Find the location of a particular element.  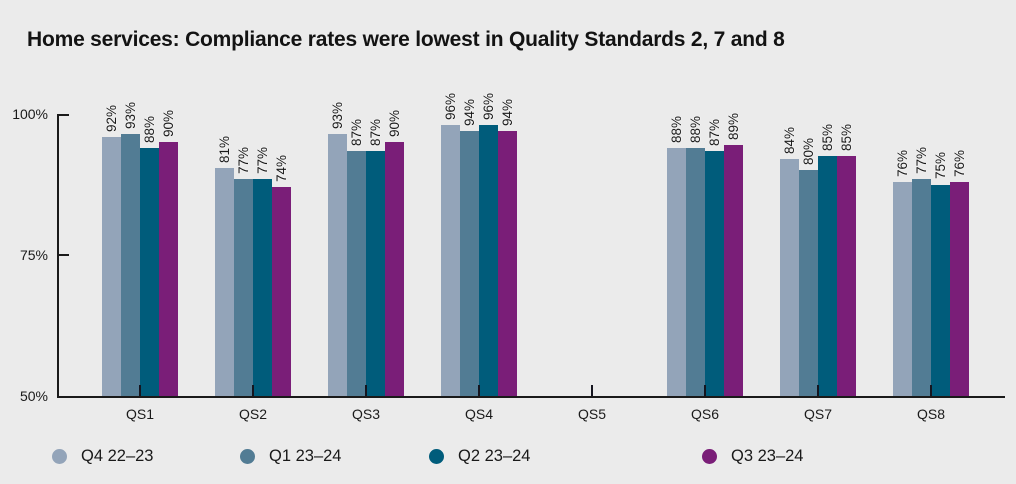

bar-value-label: 74% is located at coordinates (281, 169).